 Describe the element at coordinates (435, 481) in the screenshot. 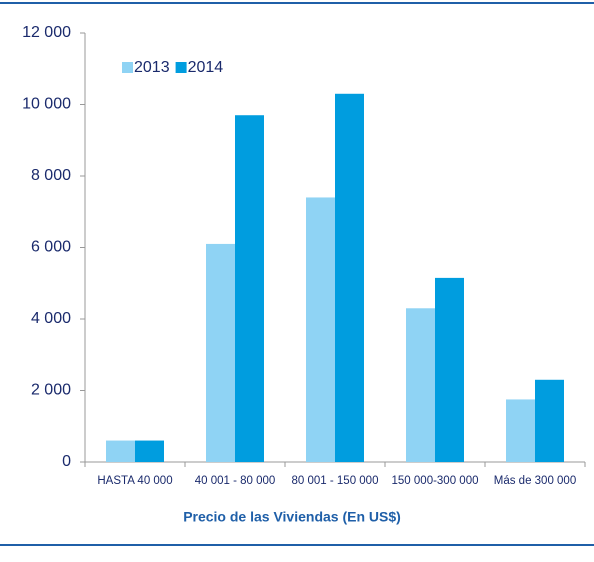

I see `x-tick-label: 150 000-300 000` at that location.